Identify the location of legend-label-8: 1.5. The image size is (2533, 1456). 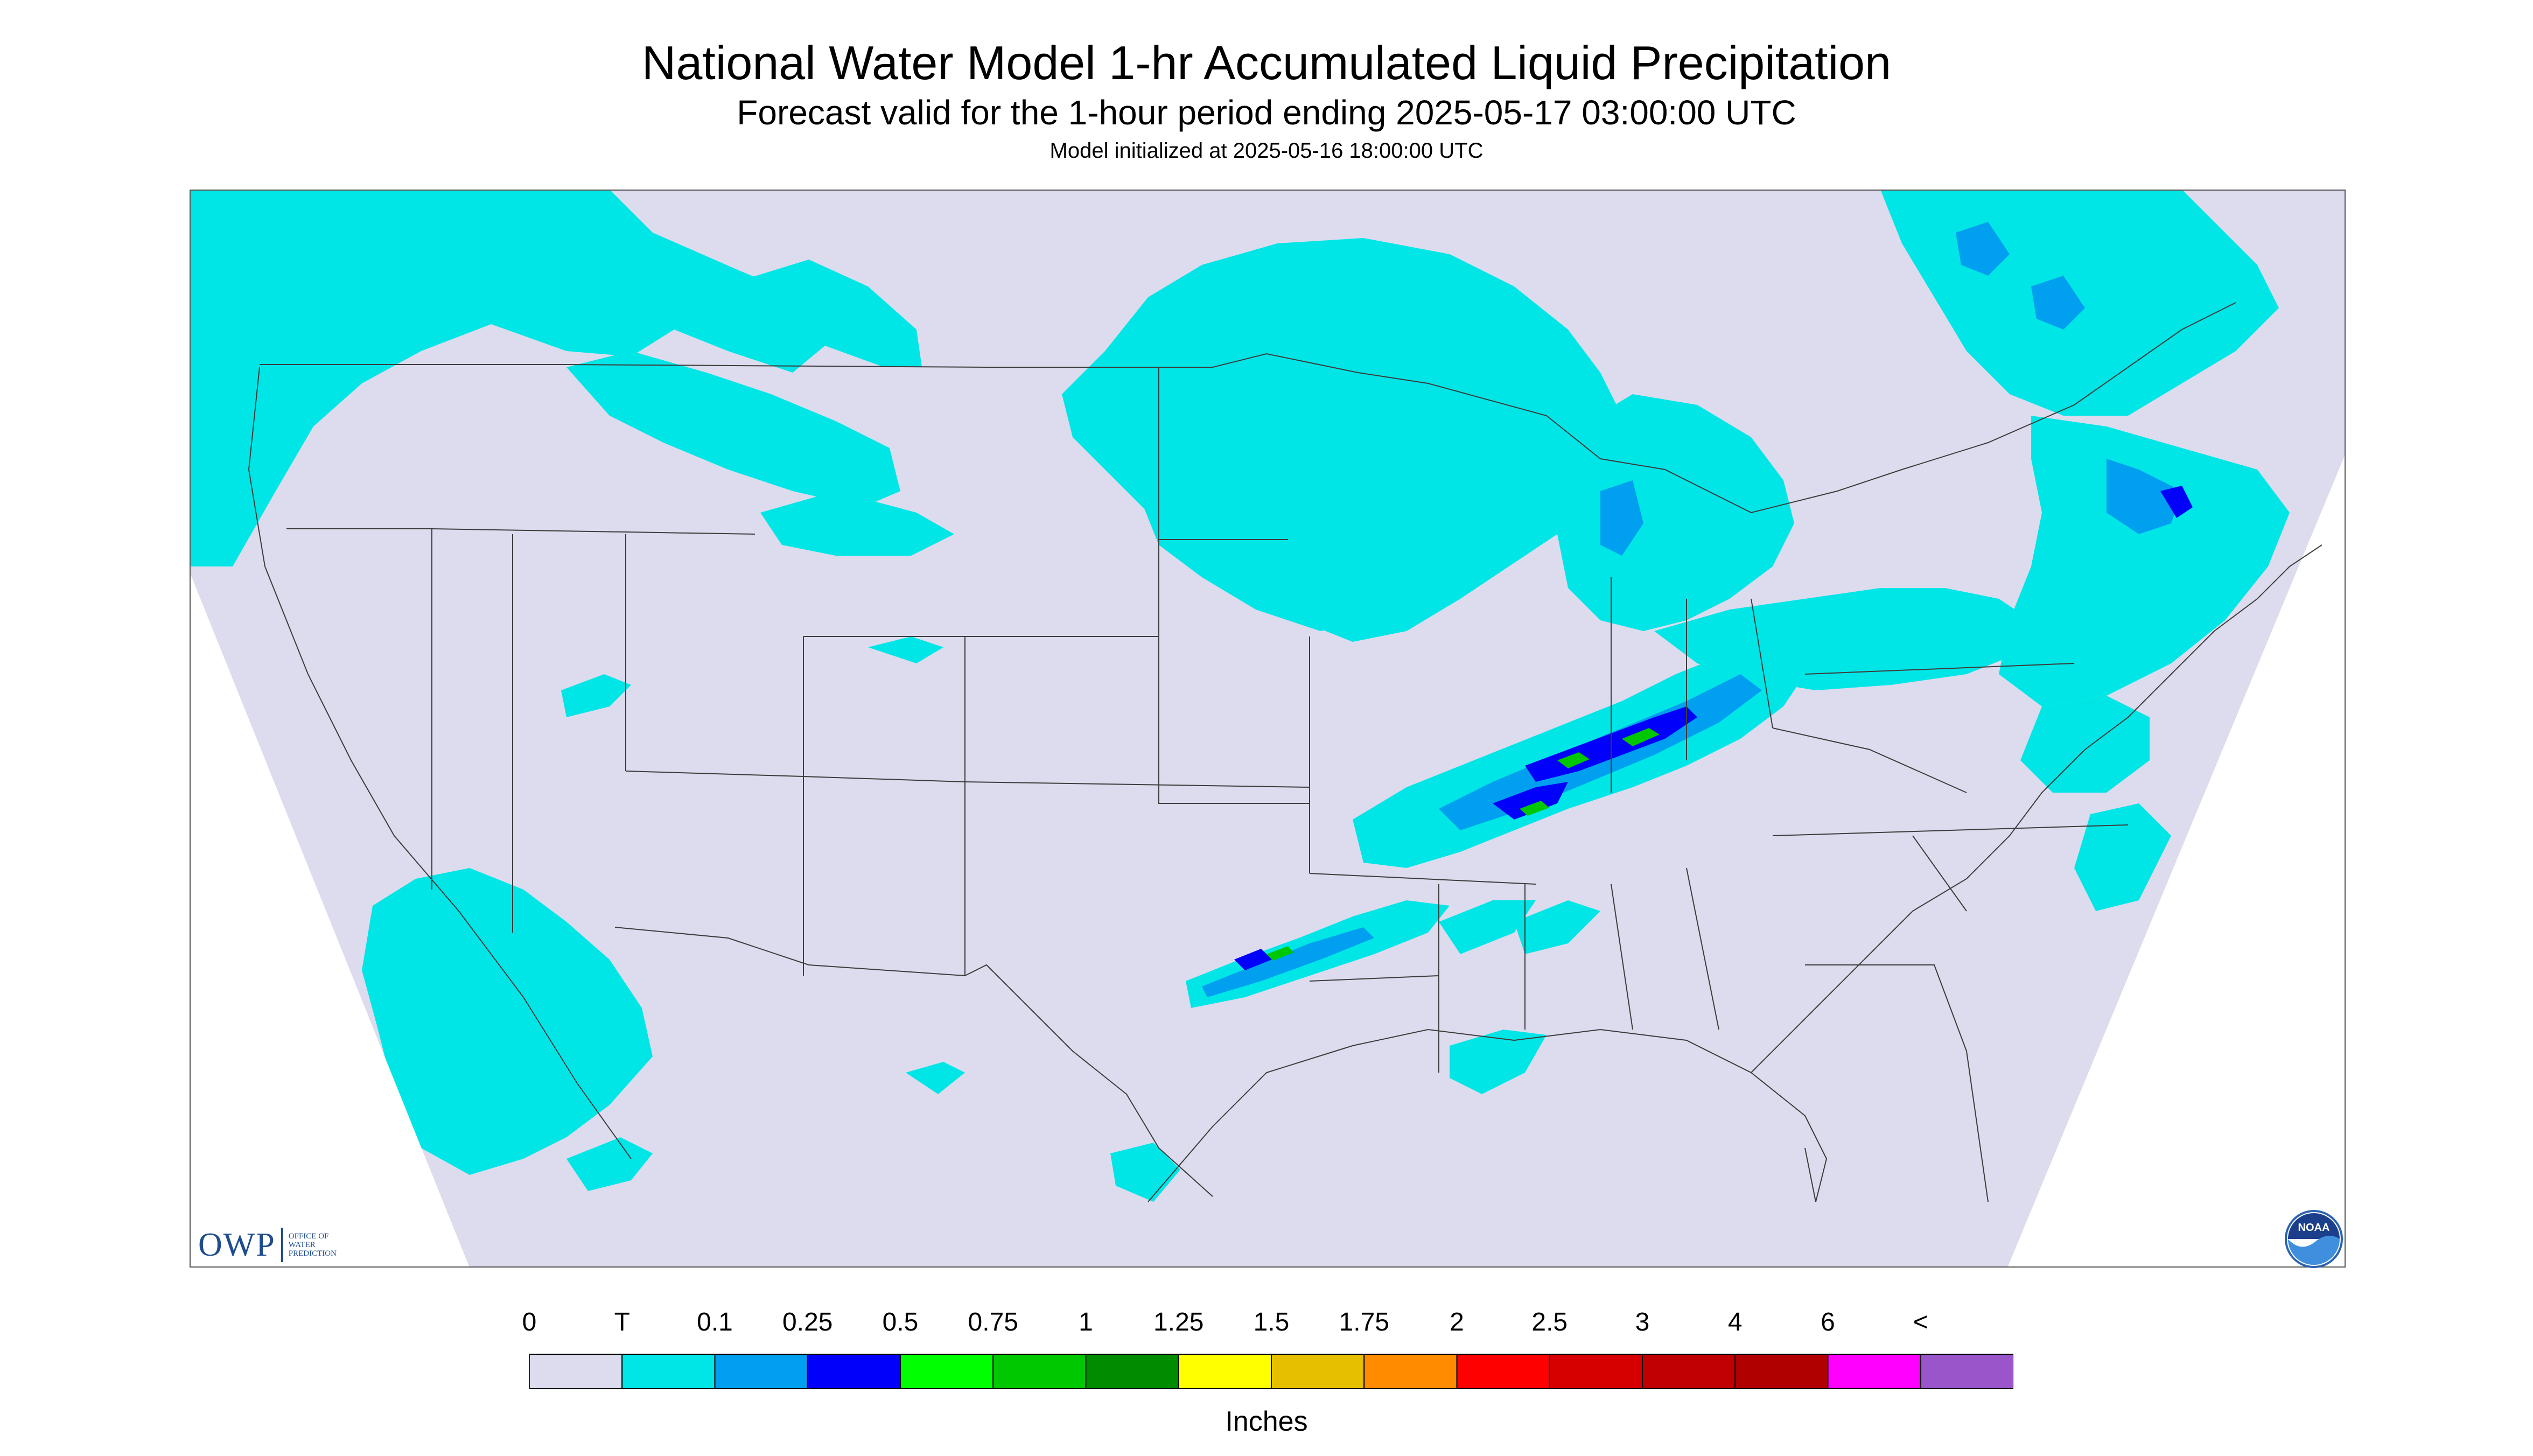
(1271, 1322).